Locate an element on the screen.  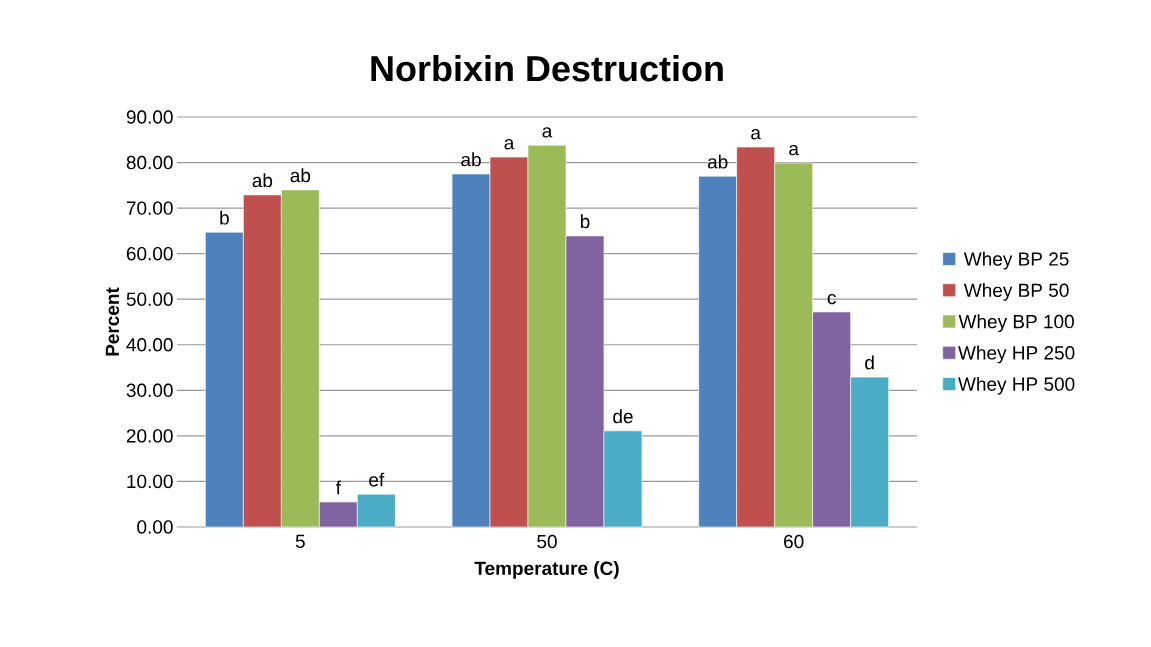
x-tick-label: 50 is located at coordinates (547, 541).